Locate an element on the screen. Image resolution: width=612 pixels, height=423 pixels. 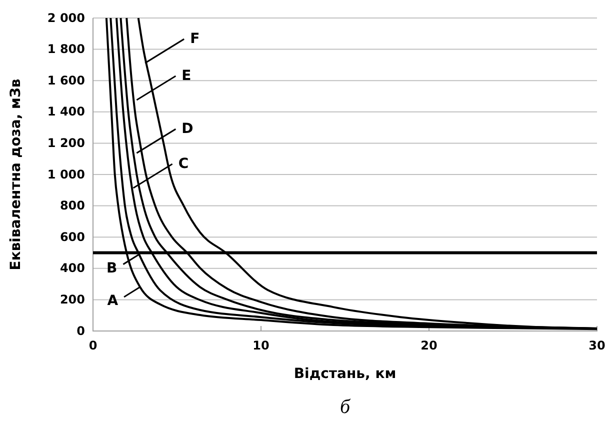
x-tick-label: 20 is located at coordinates (429, 345).